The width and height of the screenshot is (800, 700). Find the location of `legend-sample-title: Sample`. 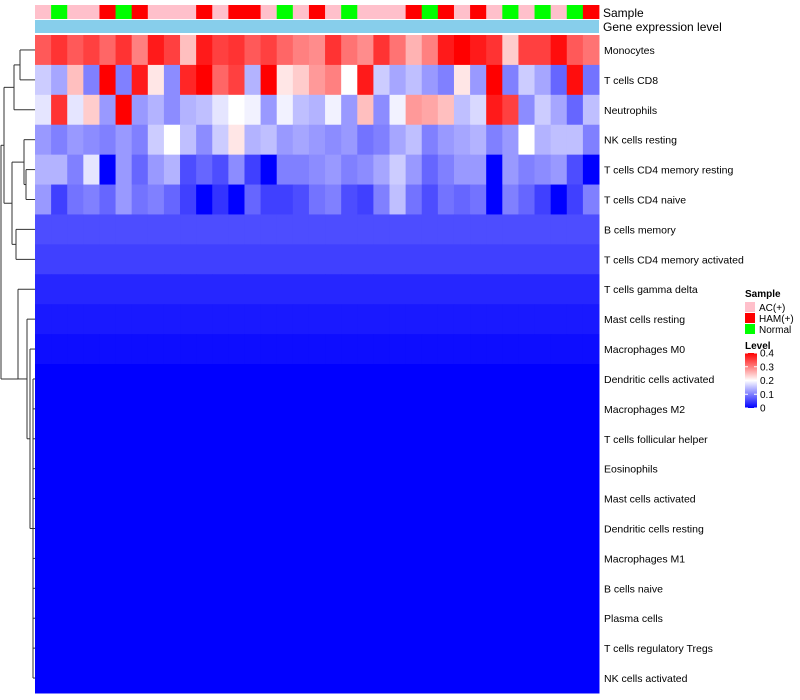

legend-sample-title: Sample is located at coordinates (763, 294).